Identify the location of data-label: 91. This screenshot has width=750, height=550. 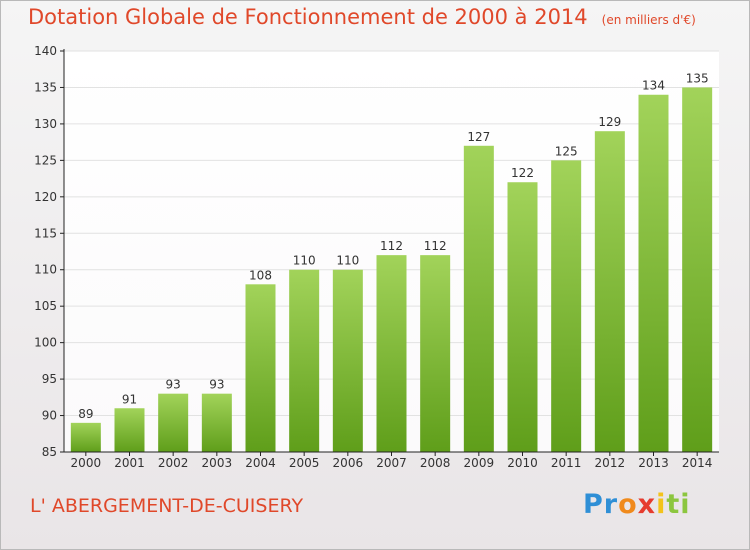
(129, 399).